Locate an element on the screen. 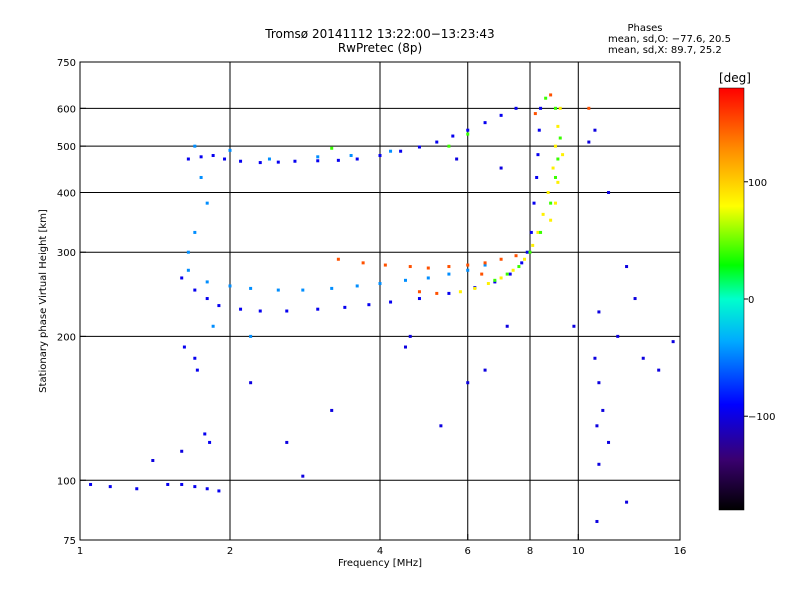 This screenshot has width=800, height=600. chart-title: Tromsø 20141112 13:22:00−13:23:43 is located at coordinates (379, 34).